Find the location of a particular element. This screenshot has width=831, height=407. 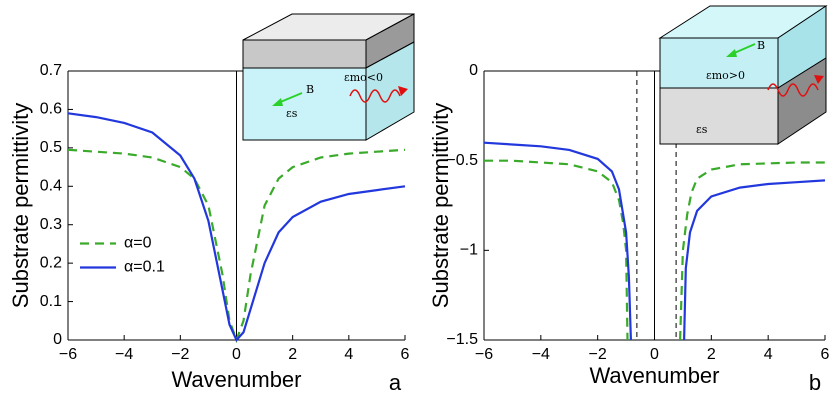

y-tick-label: 0.2 is located at coordinates (51, 262).